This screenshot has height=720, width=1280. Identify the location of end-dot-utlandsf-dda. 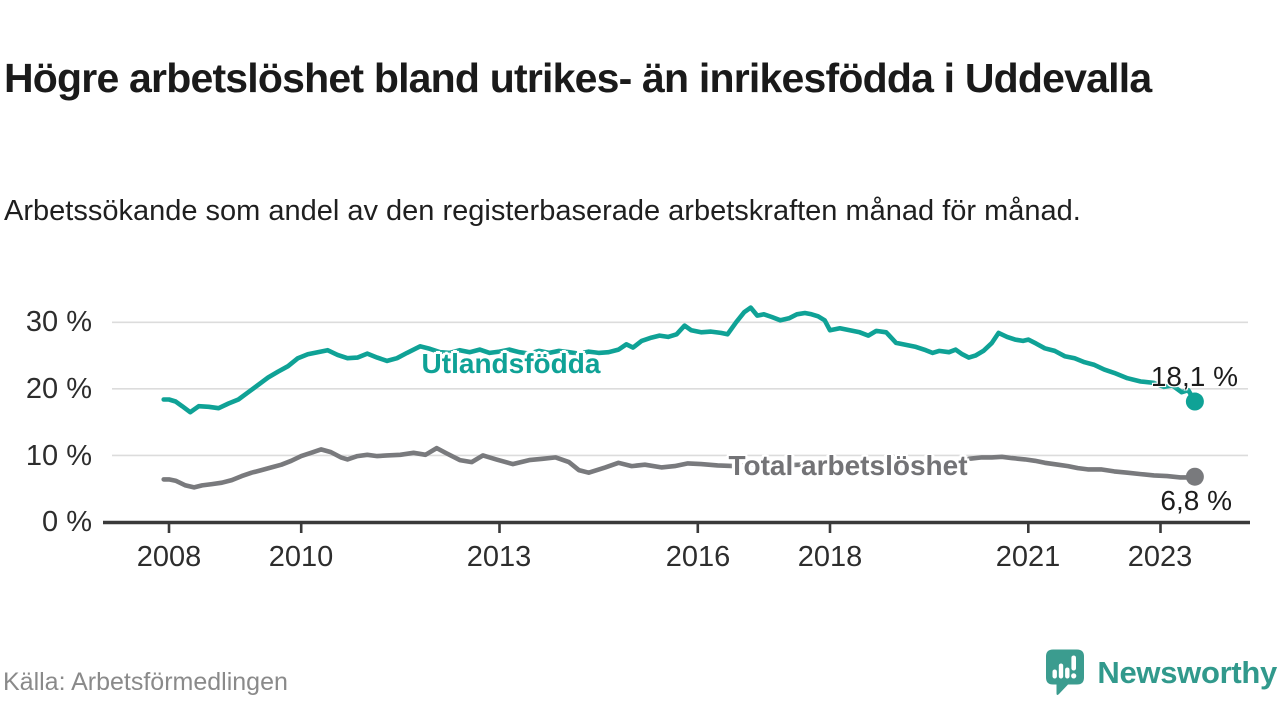
(1194, 401).